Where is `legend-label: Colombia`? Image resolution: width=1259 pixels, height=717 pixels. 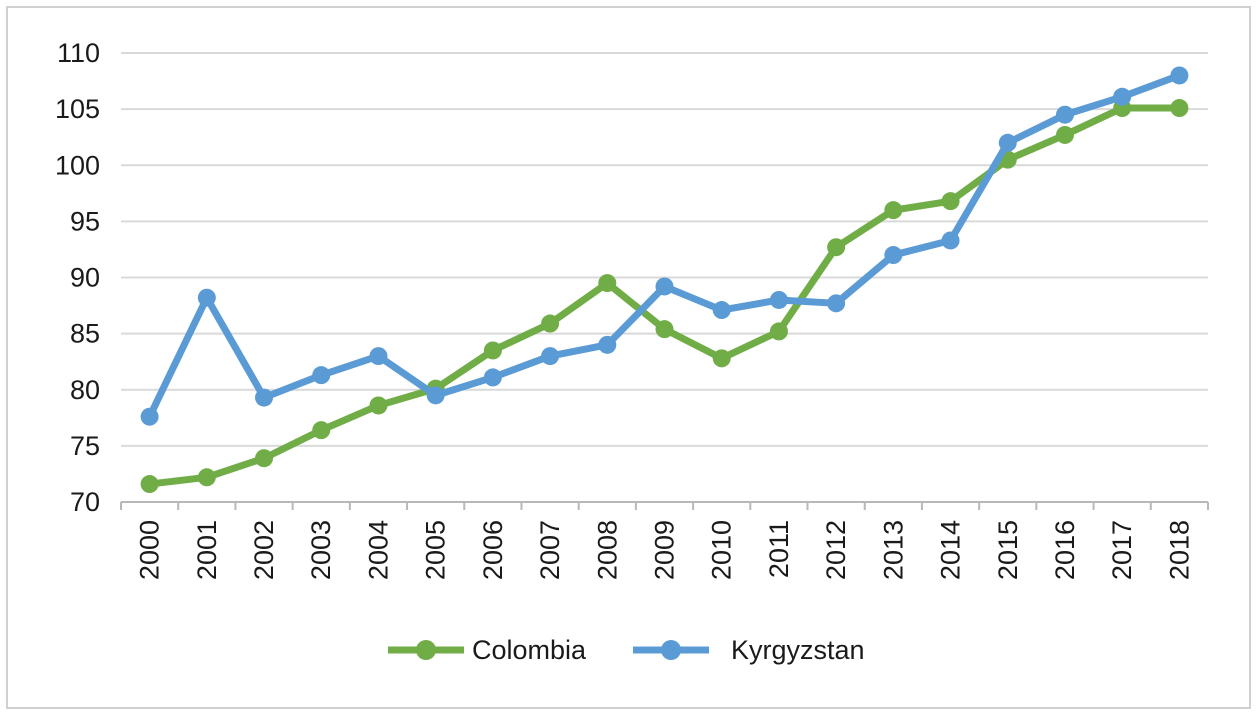
legend-label: Colombia is located at coordinates (529, 650).